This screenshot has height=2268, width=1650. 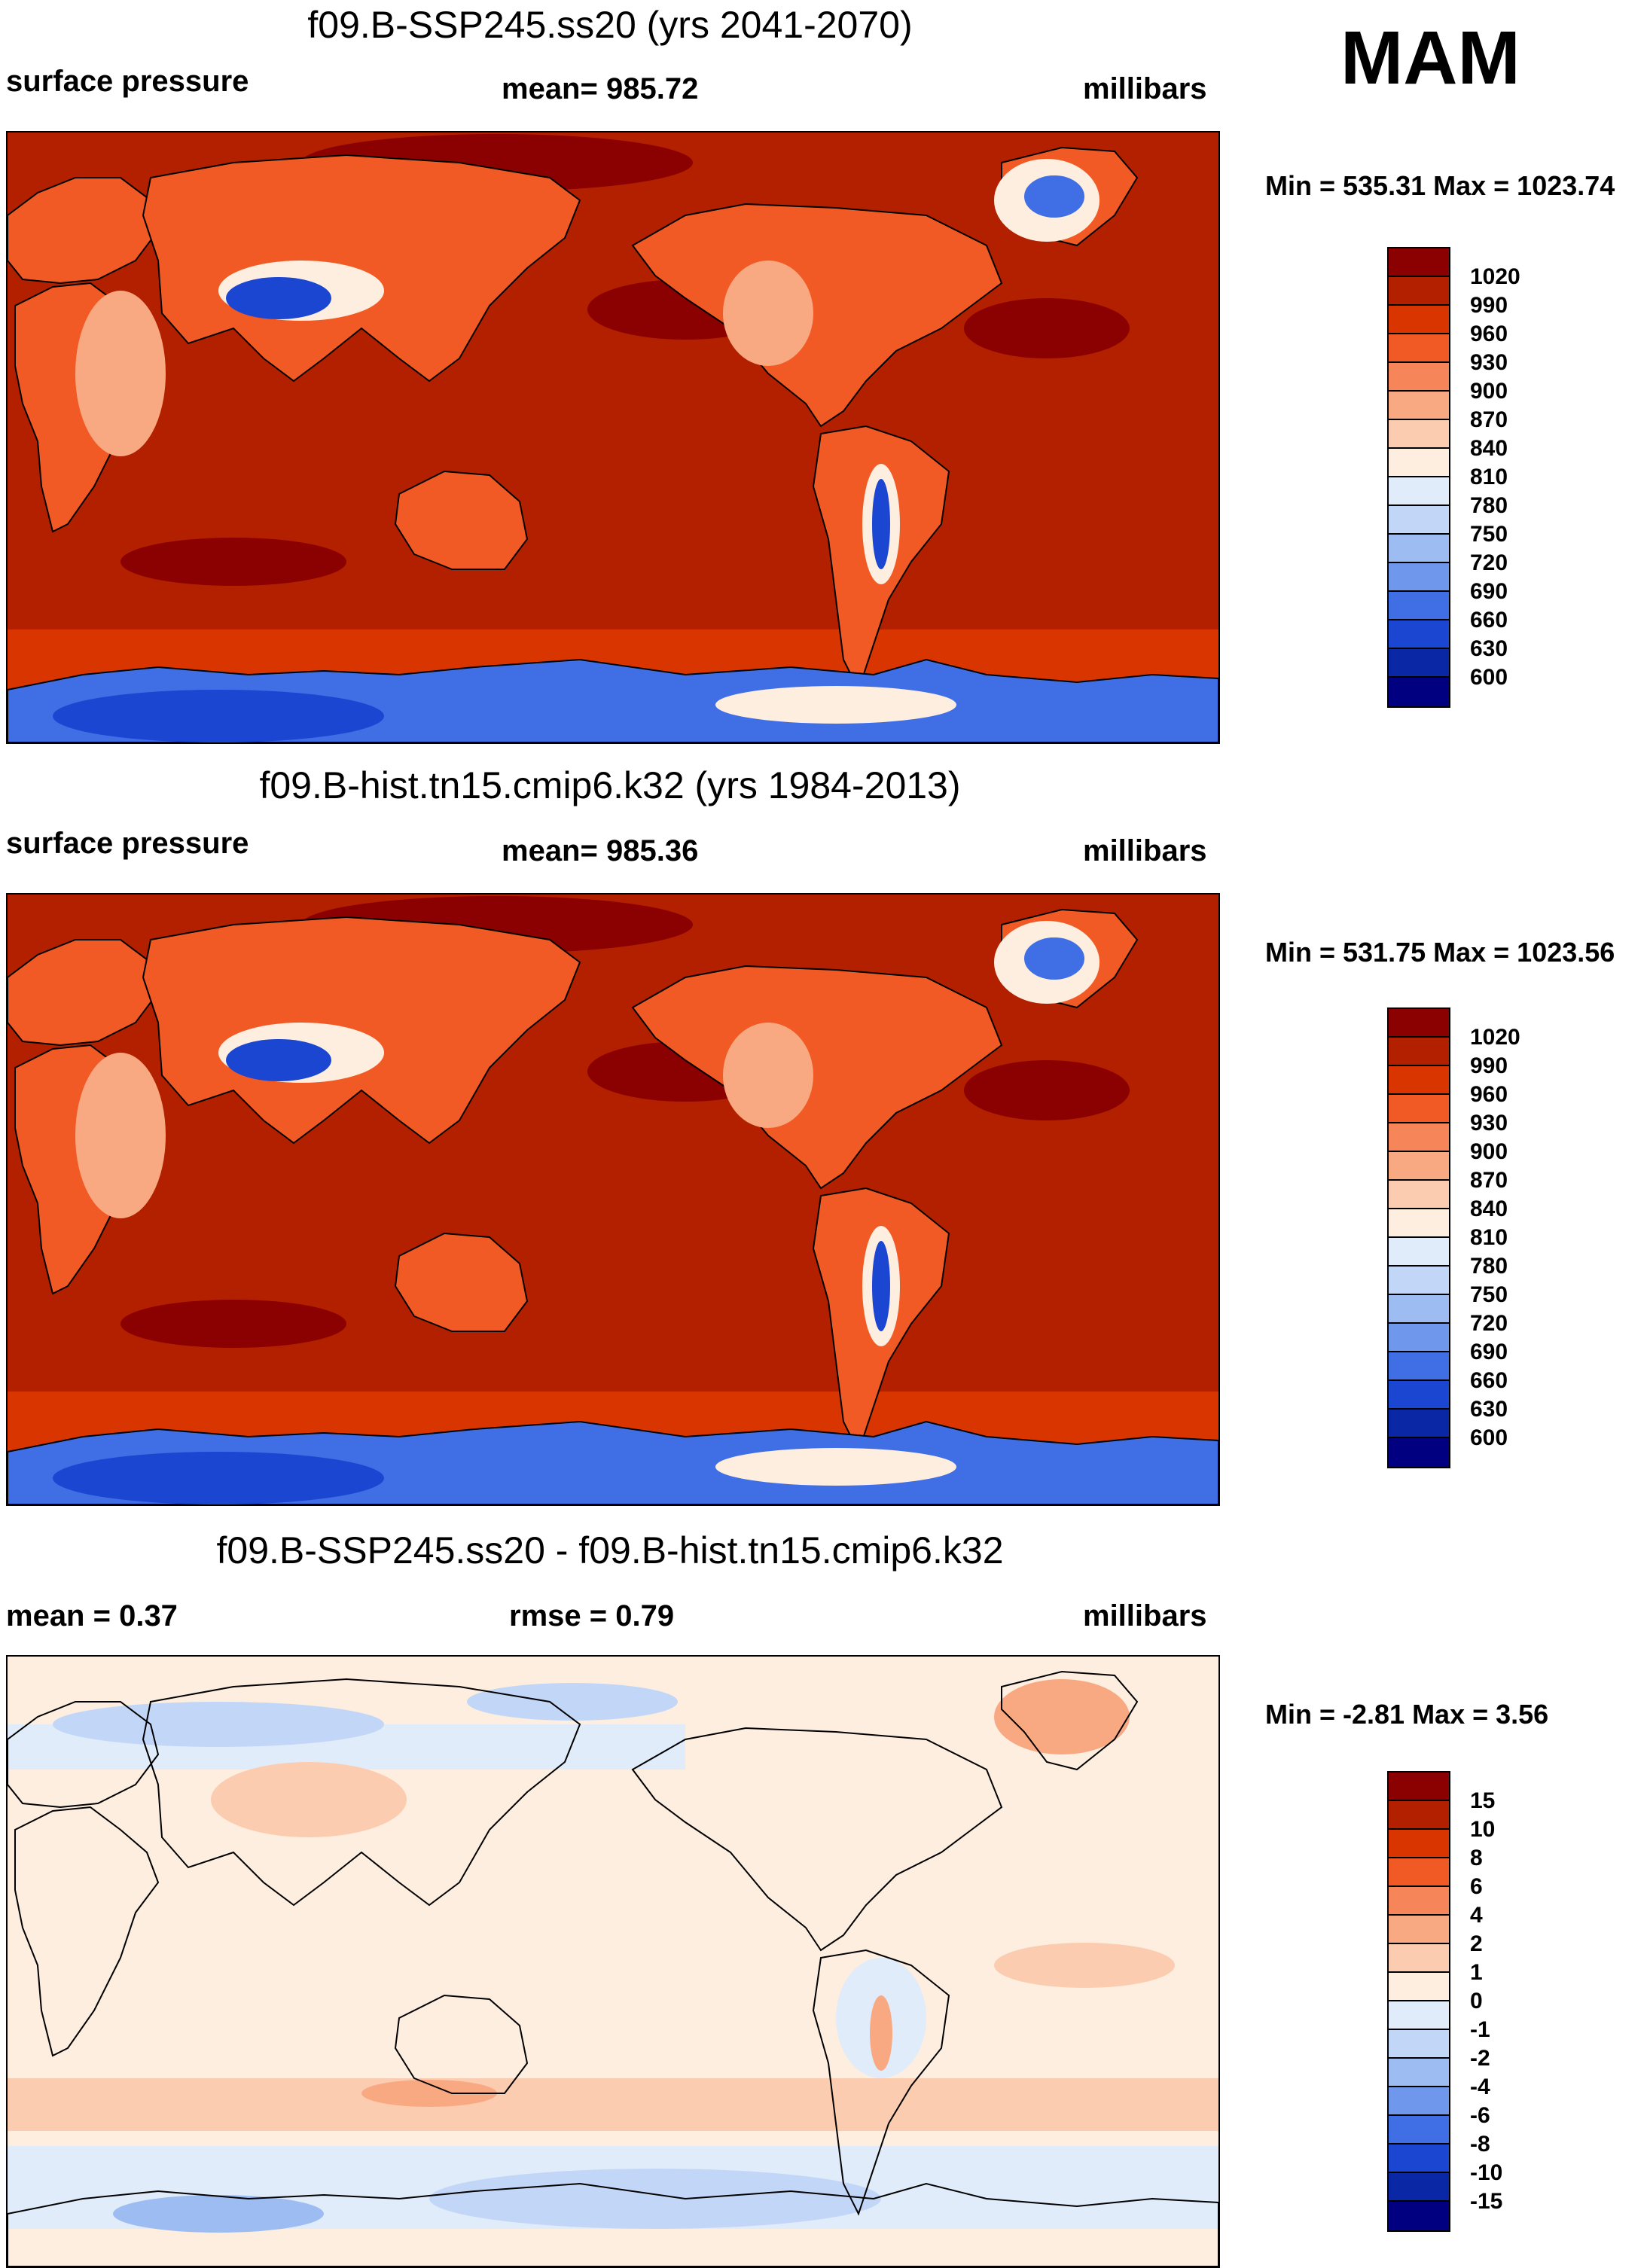 I want to click on panel-left-label-historical: surface pressure, so click(x=127, y=843).